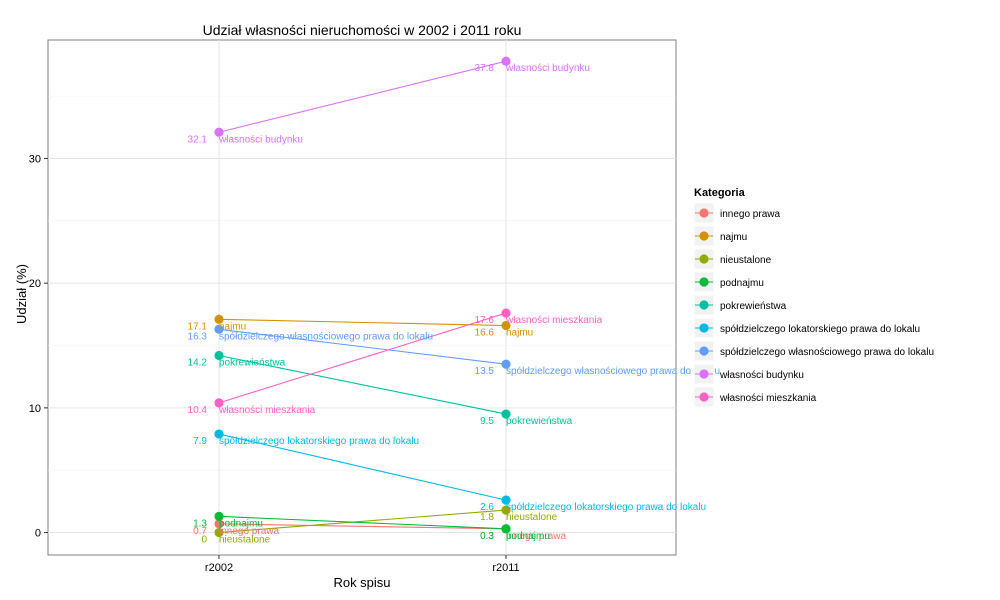 Image resolution: width=1000 pixels, height=600 pixels. Describe the element at coordinates (21, 294) in the screenshot. I see `y-axis-title: Udział (%)` at that location.